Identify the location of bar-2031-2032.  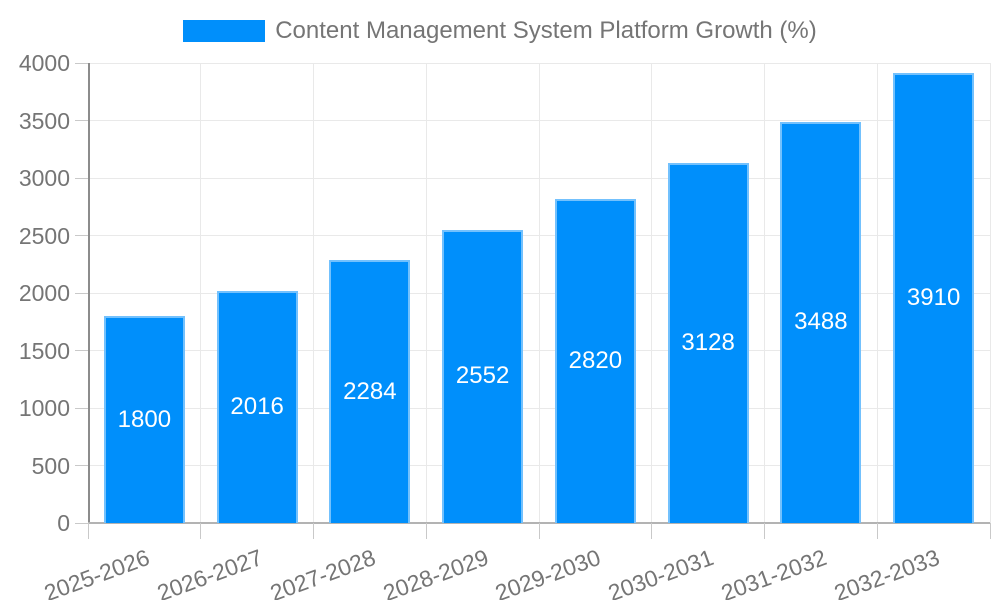
(821, 322).